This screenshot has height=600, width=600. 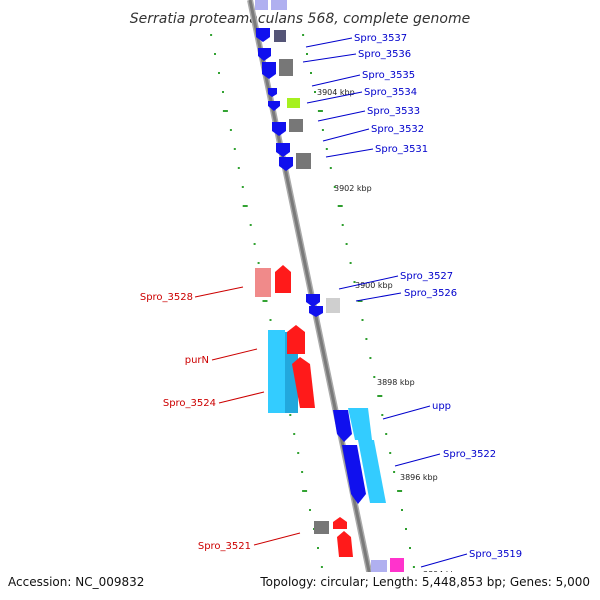 What do you see at coordinates (495, 554) in the screenshot?
I see `gene-label-spro3519: Spro_3519` at bounding box center [495, 554].